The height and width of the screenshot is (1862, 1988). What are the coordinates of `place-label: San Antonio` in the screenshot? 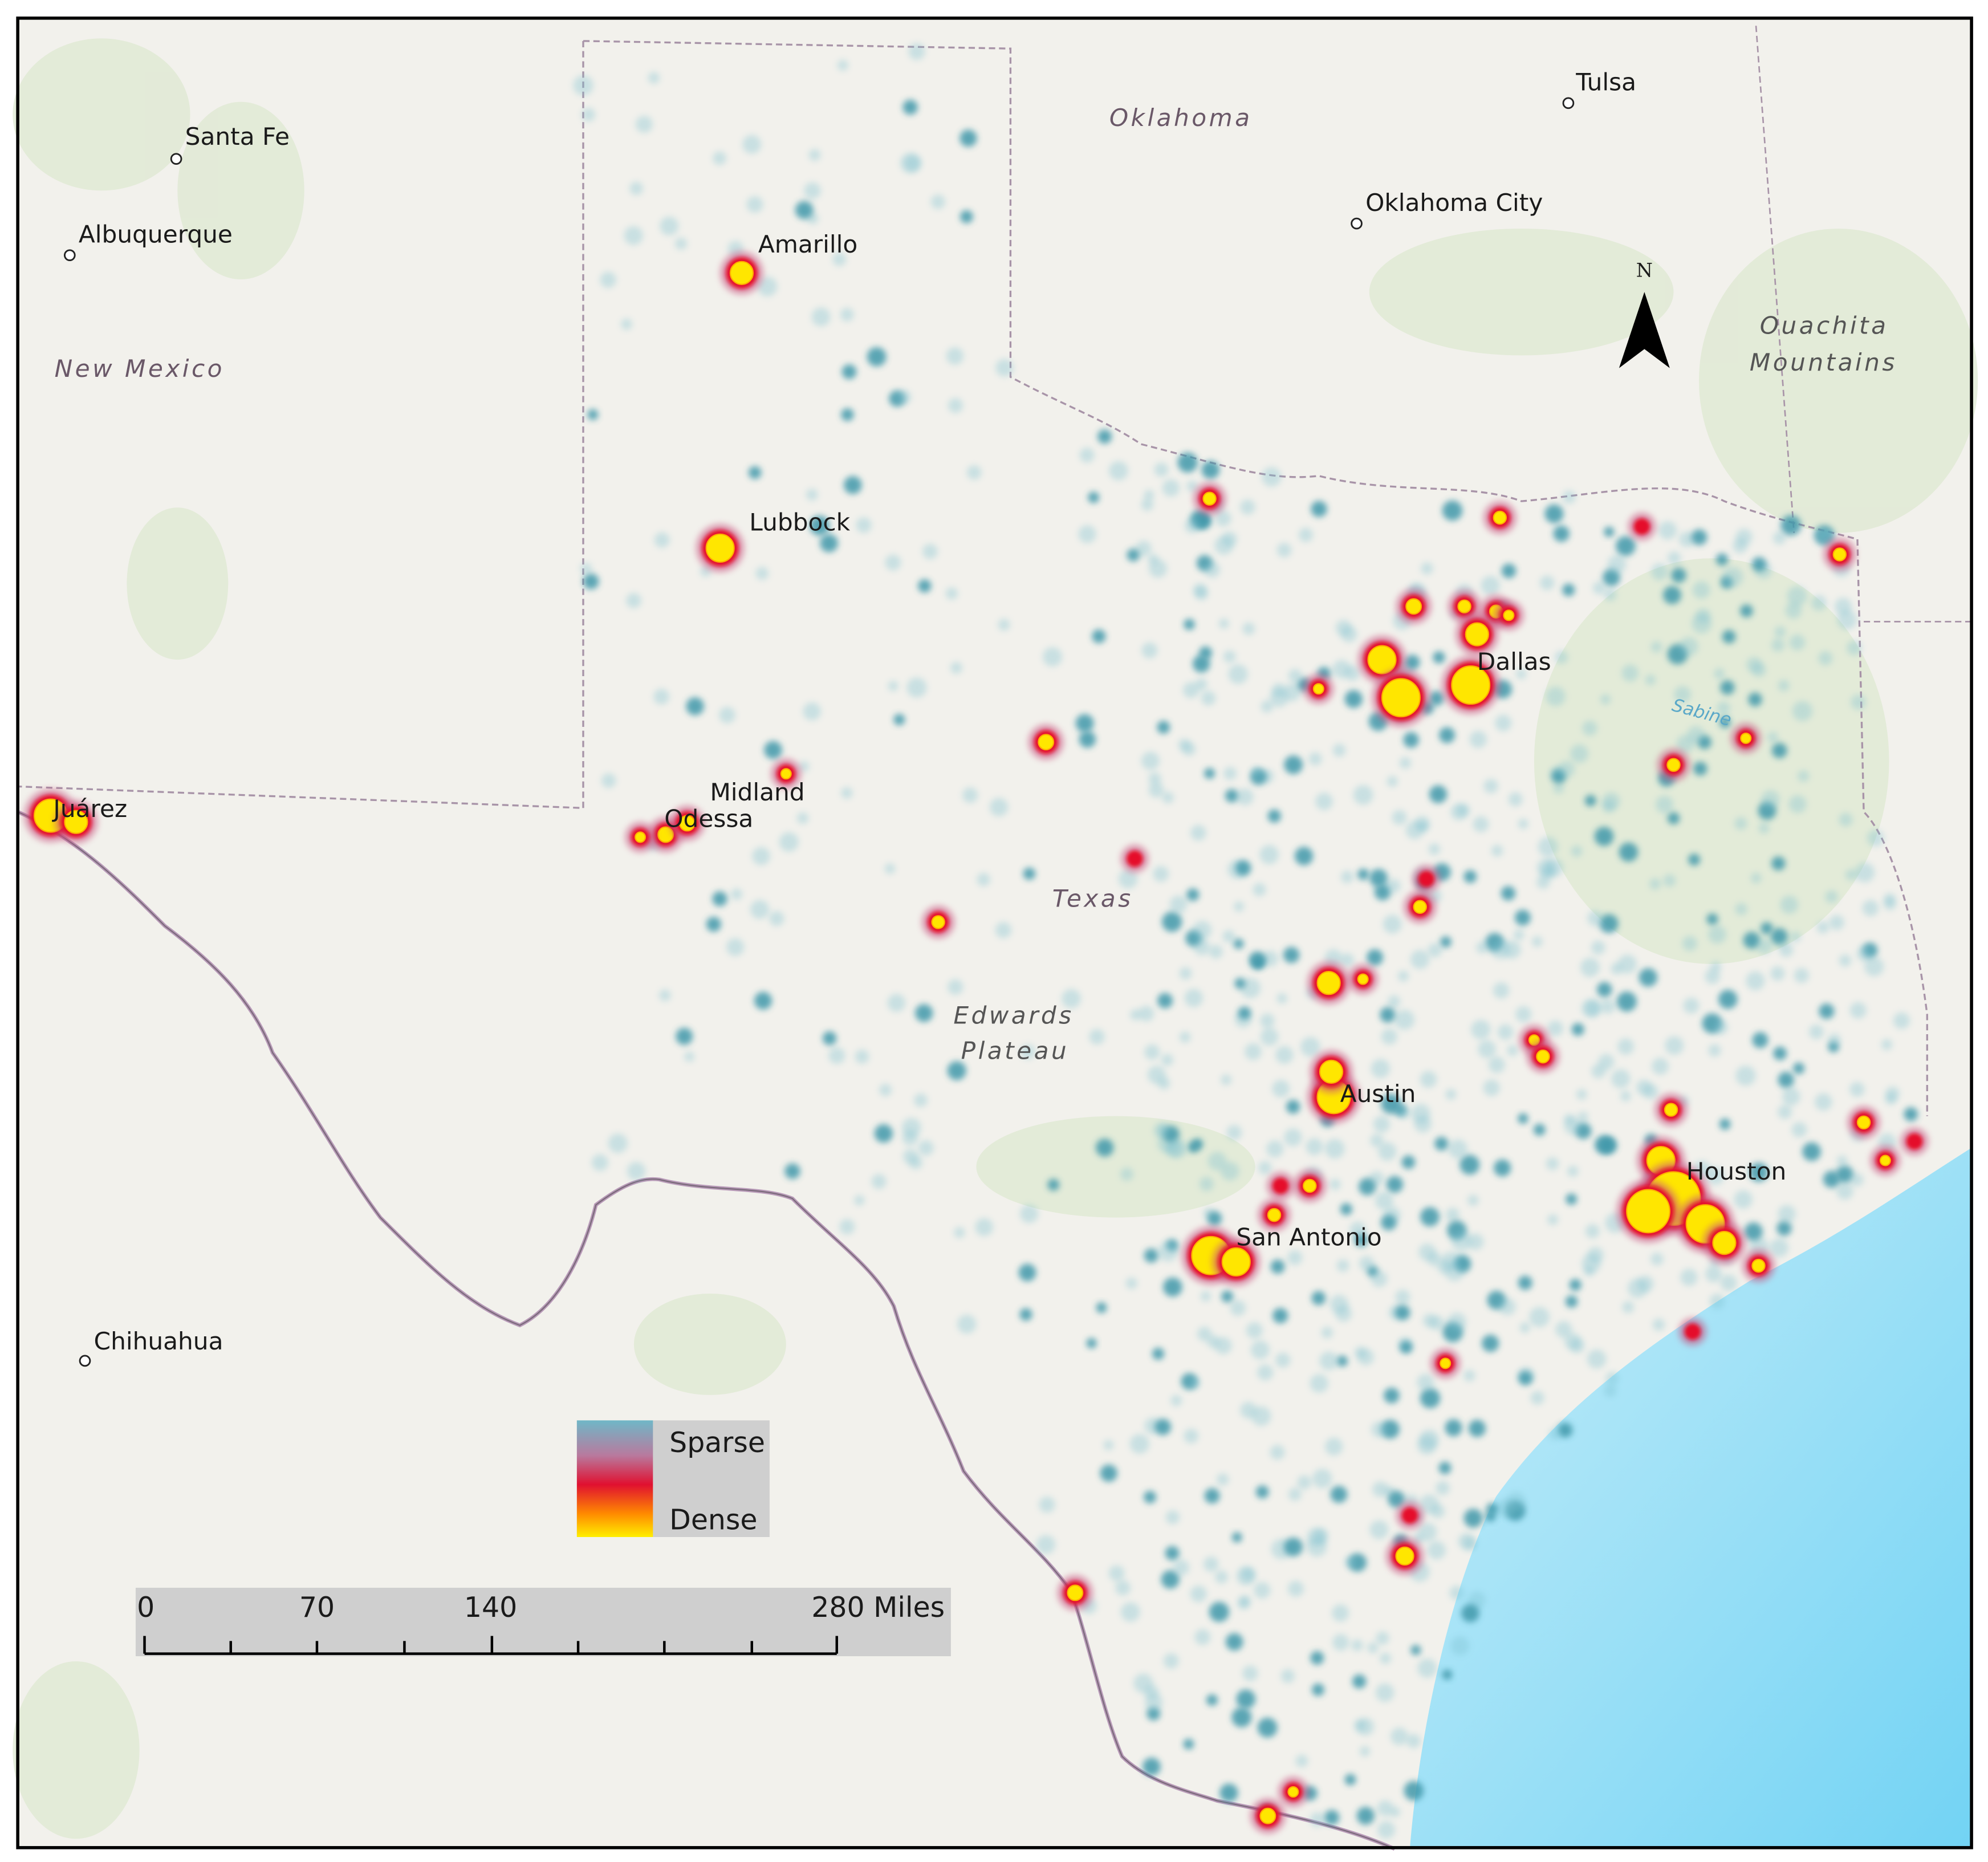 It's located at (1308, 1237).